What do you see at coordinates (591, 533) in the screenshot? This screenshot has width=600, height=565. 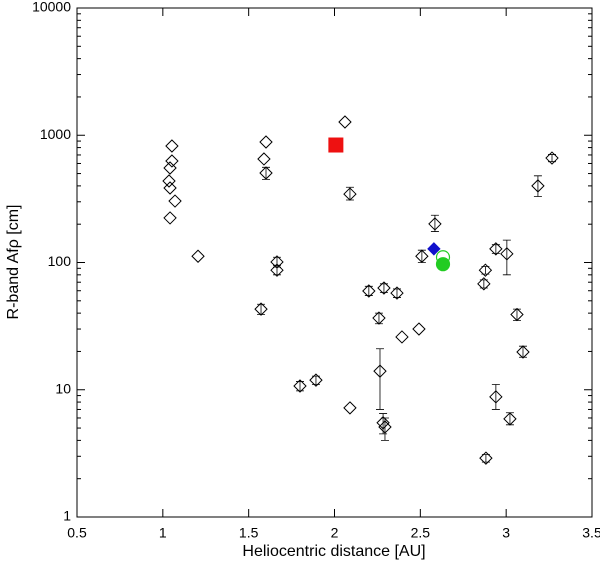 I see `x-tick-label: 3.5` at bounding box center [591, 533].